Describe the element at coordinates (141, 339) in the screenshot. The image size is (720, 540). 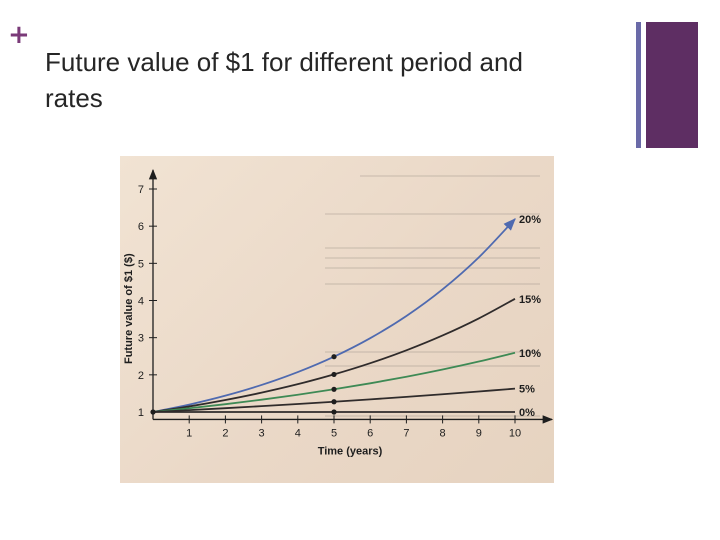
I see `y-tick-label: 3` at that location.